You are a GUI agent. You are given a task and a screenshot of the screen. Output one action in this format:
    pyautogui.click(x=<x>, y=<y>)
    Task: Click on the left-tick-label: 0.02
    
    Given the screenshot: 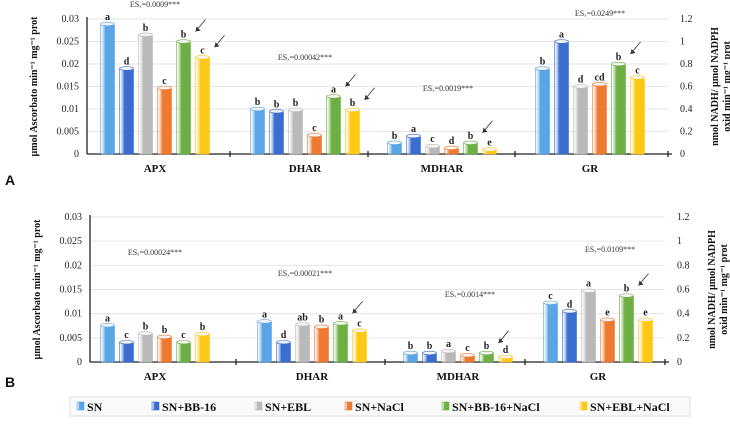 What is the action you would take?
    pyautogui.click(x=74, y=265)
    